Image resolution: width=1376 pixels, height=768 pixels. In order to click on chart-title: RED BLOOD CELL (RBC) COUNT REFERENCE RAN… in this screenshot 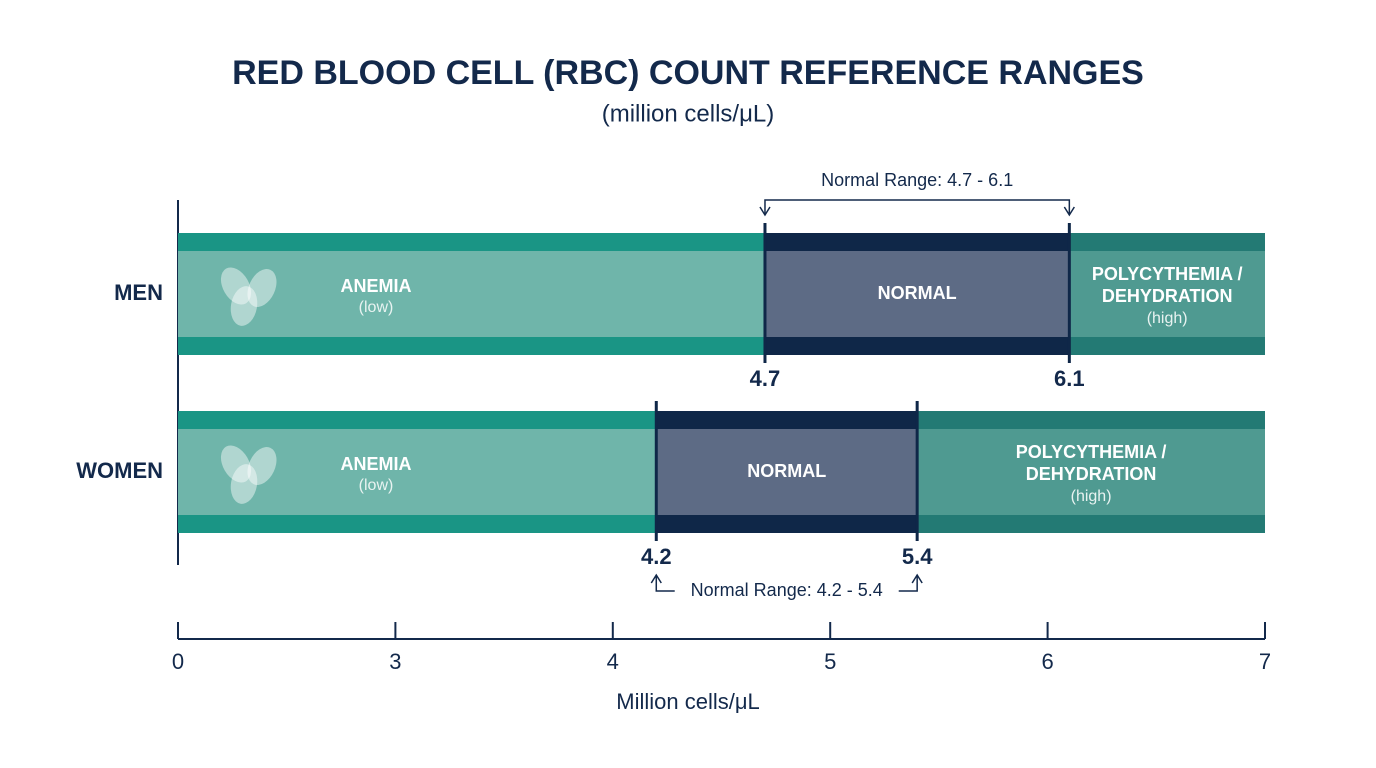, I will do `click(688, 73)`.